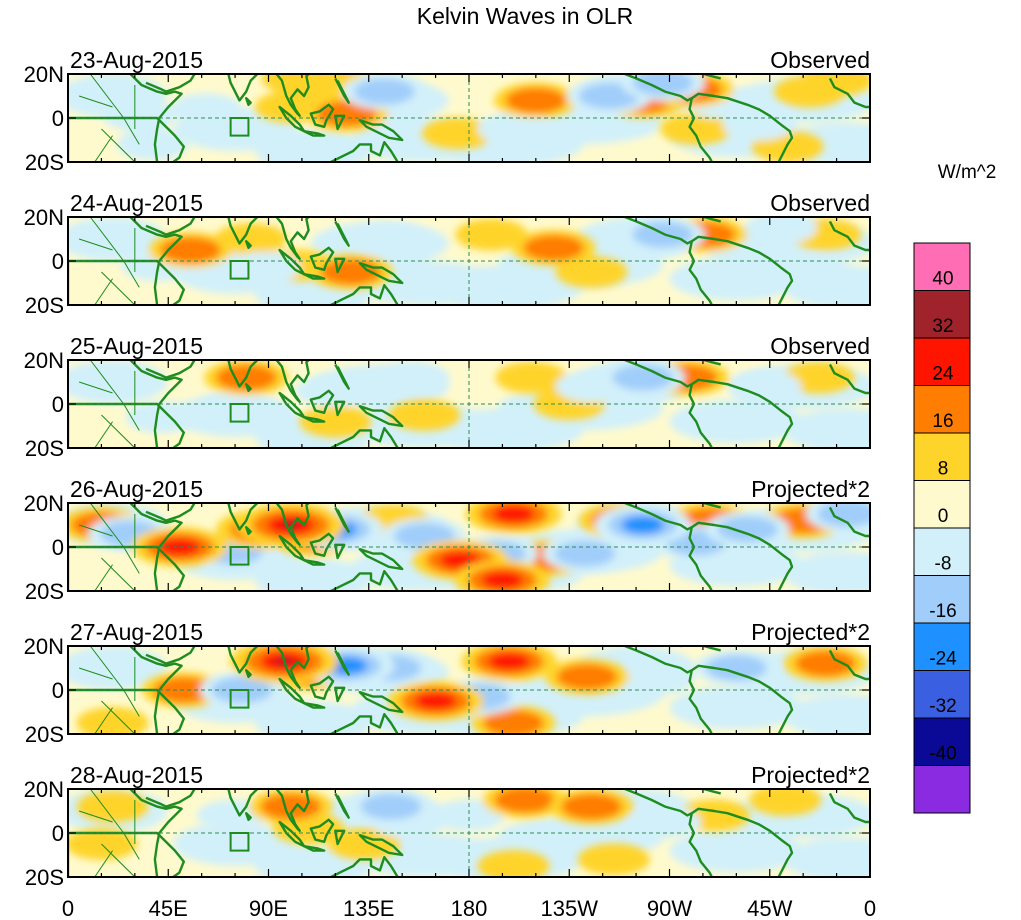  I want to click on x-tick-label: 90E, so click(268, 908).